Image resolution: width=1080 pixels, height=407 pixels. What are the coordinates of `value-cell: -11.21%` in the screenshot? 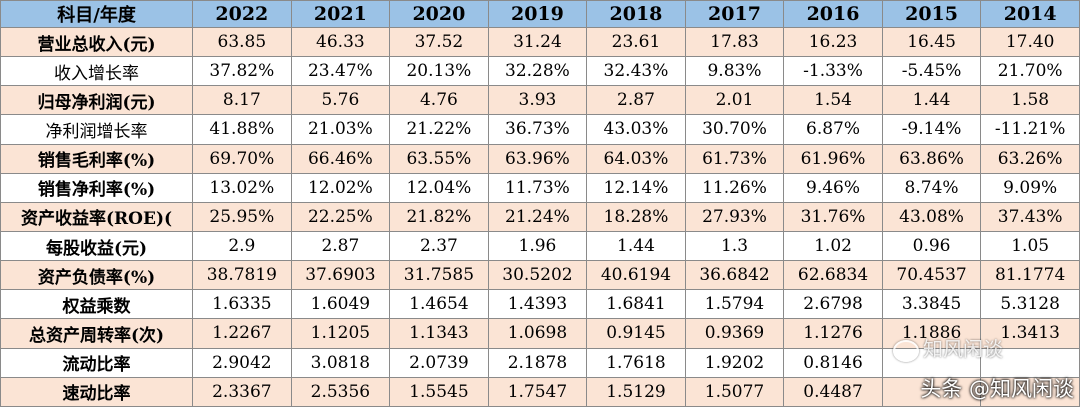 It's located at (1030, 129).